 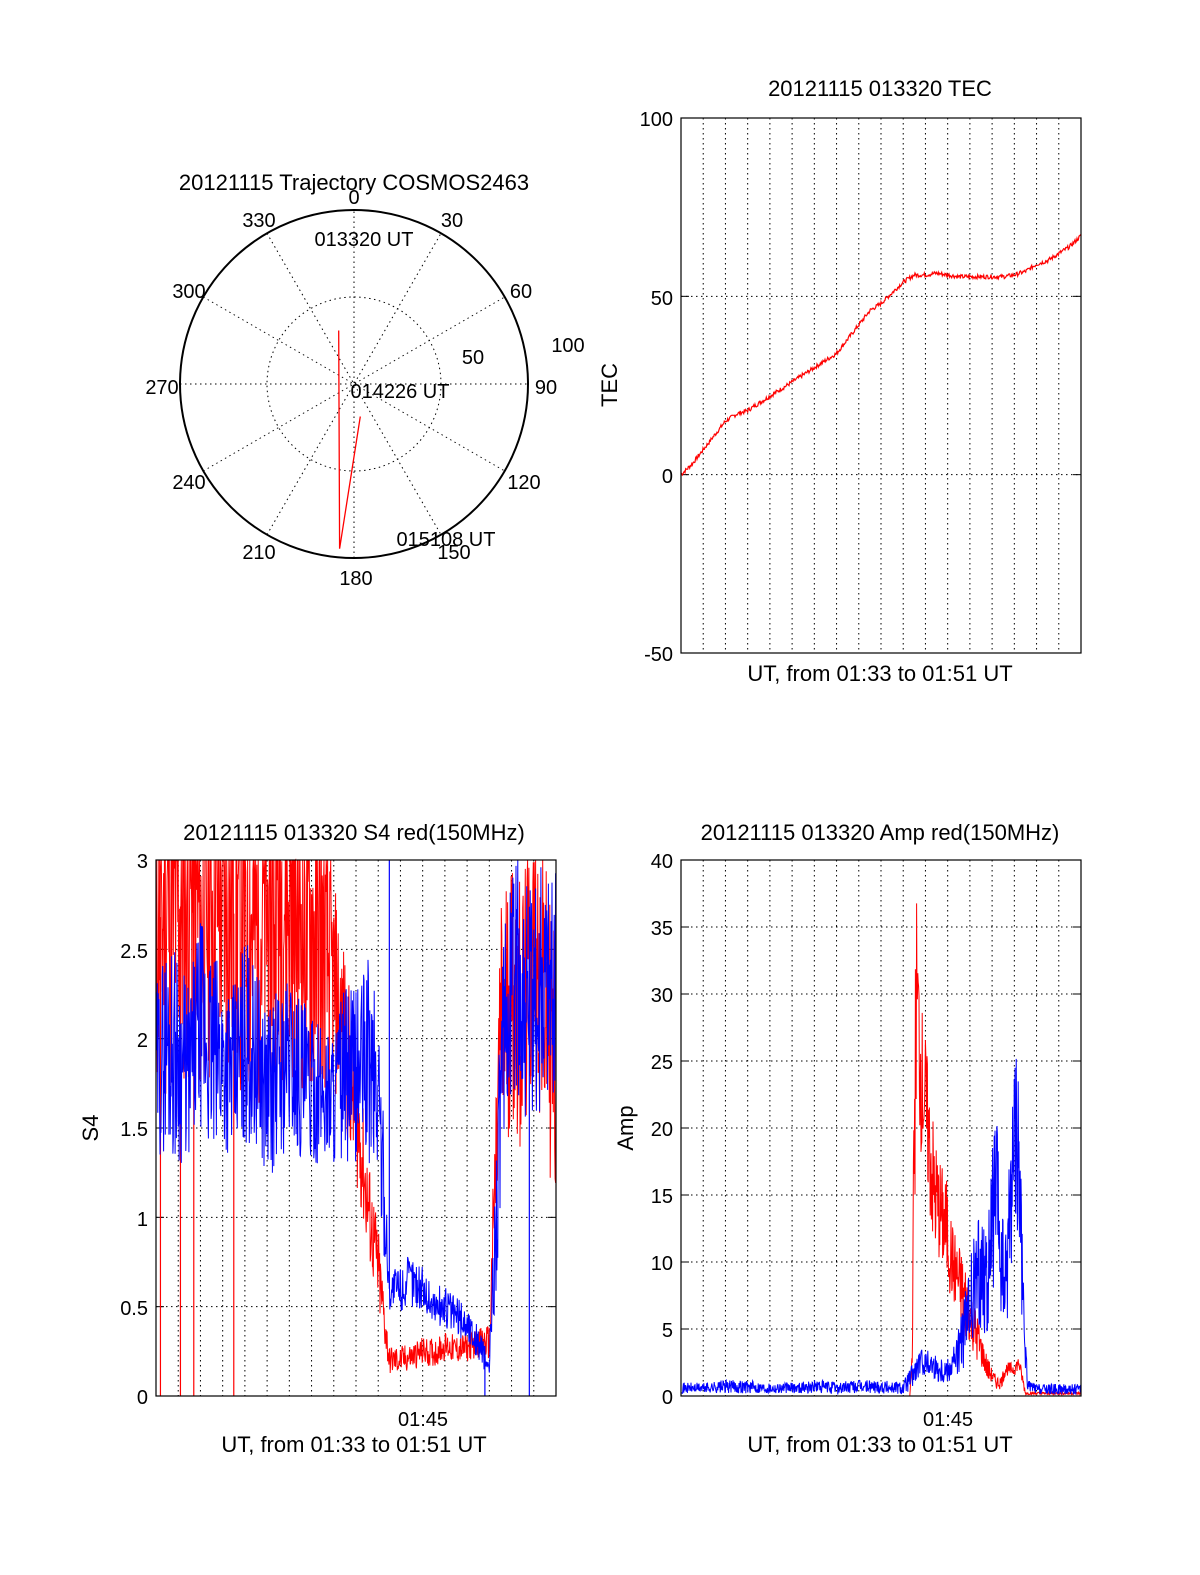 What do you see at coordinates (446, 540) in the screenshot?
I see `trajectory-point-label-end: 015108 UT` at bounding box center [446, 540].